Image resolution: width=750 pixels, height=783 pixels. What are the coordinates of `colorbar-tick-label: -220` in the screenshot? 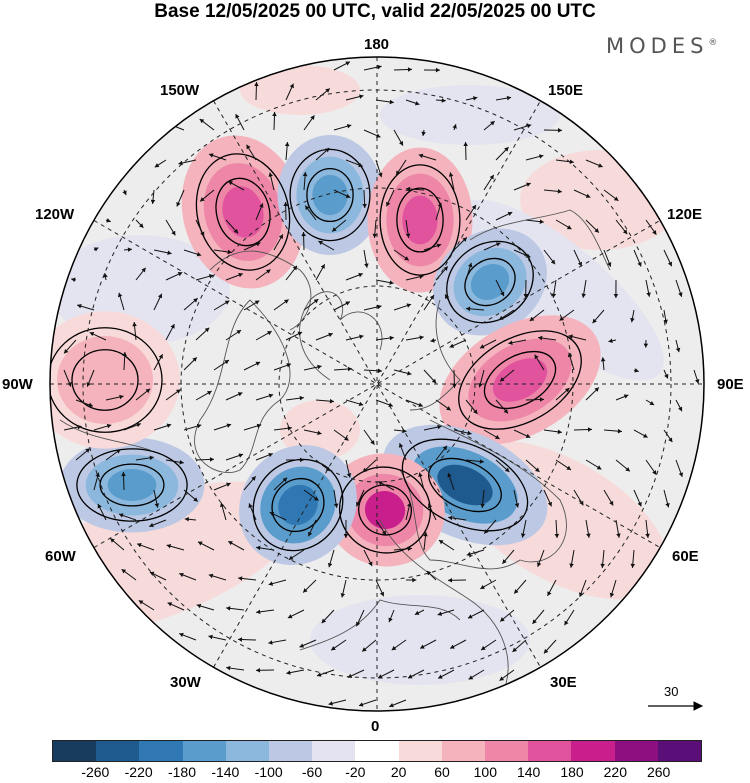 It's located at (138, 772).